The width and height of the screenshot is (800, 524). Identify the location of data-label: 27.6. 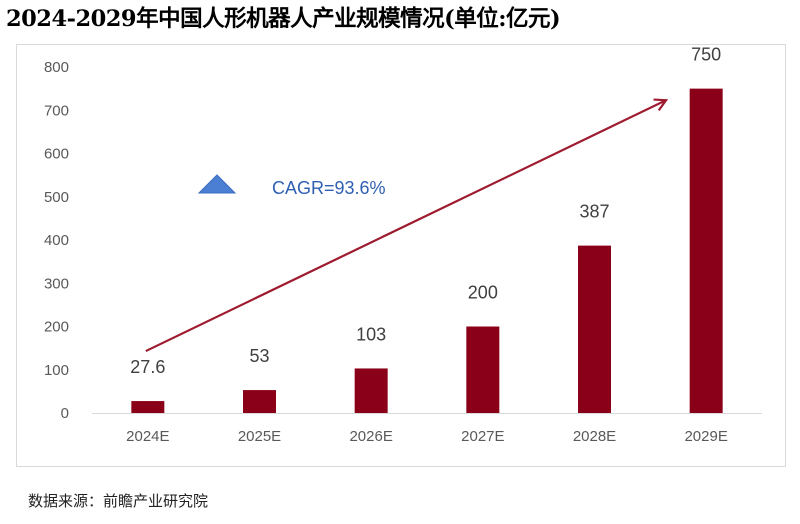
(147, 367).